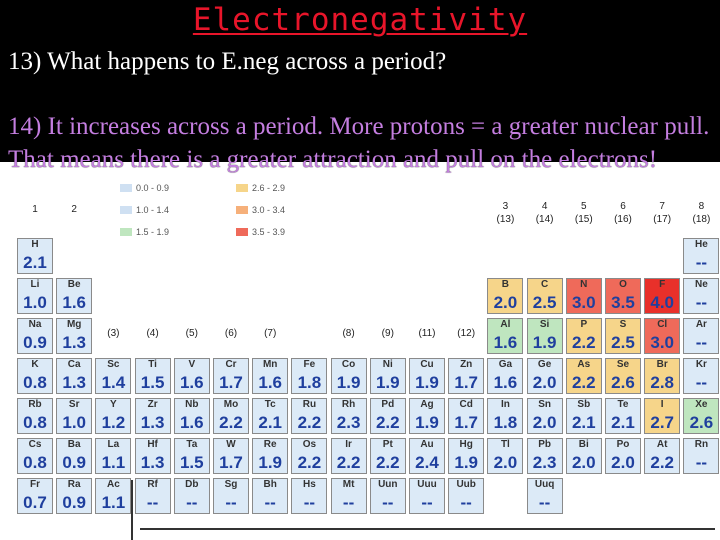 The height and width of the screenshot is (540, 720). I want to click on element-cell: O 3.5, so click(623, 296).